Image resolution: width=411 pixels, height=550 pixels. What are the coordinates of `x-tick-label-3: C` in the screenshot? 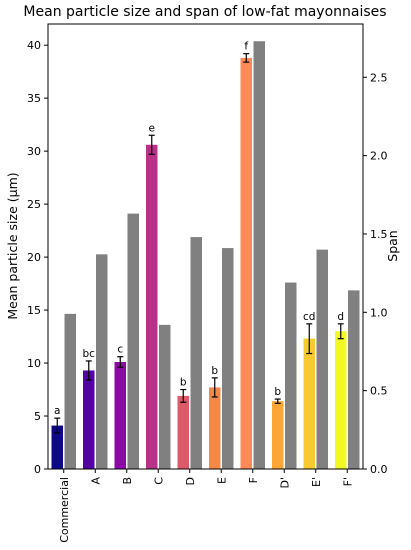 It's located at (158, 481).